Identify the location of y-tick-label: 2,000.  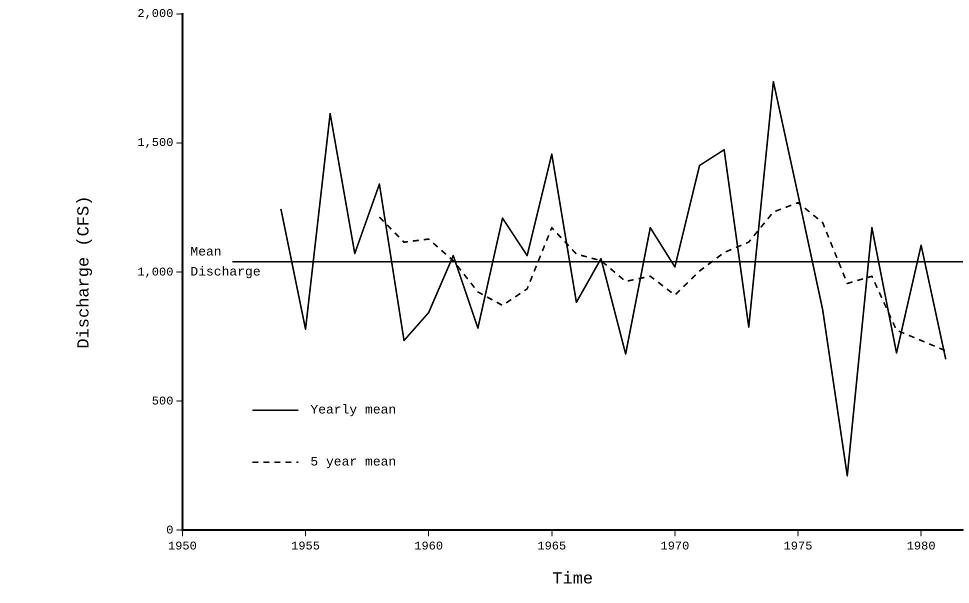
(155, 14).